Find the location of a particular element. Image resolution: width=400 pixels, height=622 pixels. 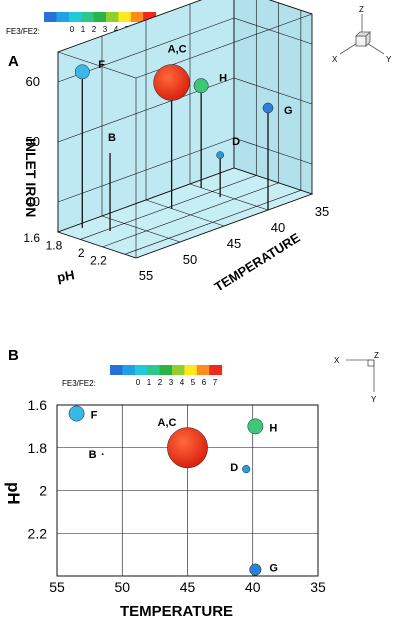

temperature-tick-3d: 45 is located at coordinates (234, 243).